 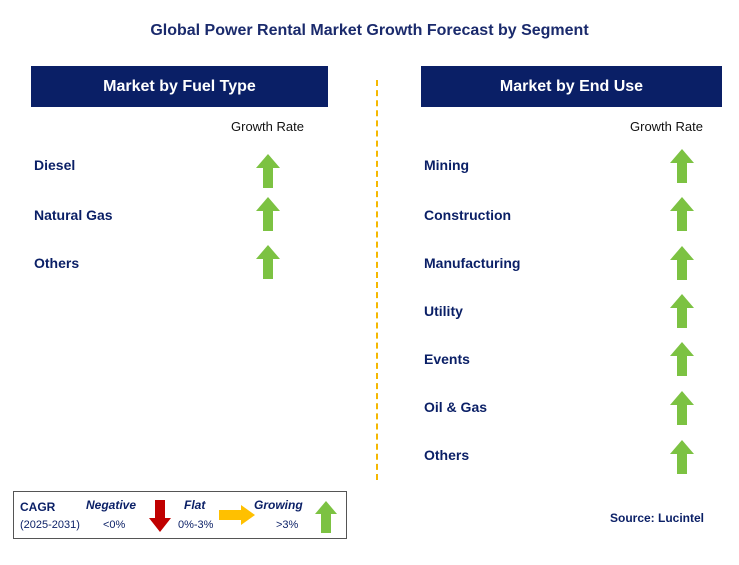 What do you see at coordinates (111, 505) in the screenshot?
I see `legend-negative-label: Negative` at bounding box center [111, 505].